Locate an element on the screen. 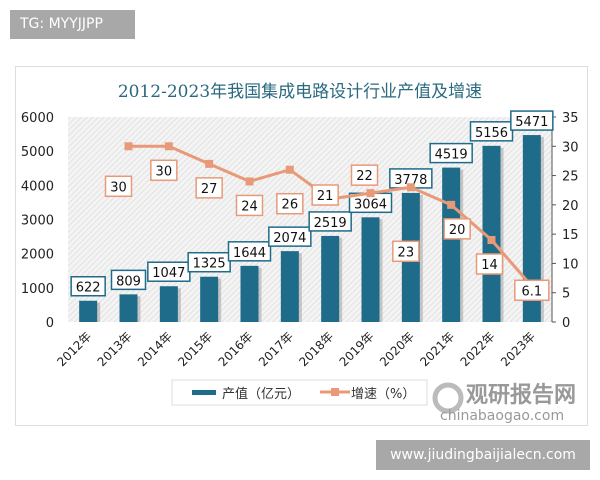 The width and height of the screenshot is (600, 480). bar-data-label: 1644 is located at coordinates (249, 253).